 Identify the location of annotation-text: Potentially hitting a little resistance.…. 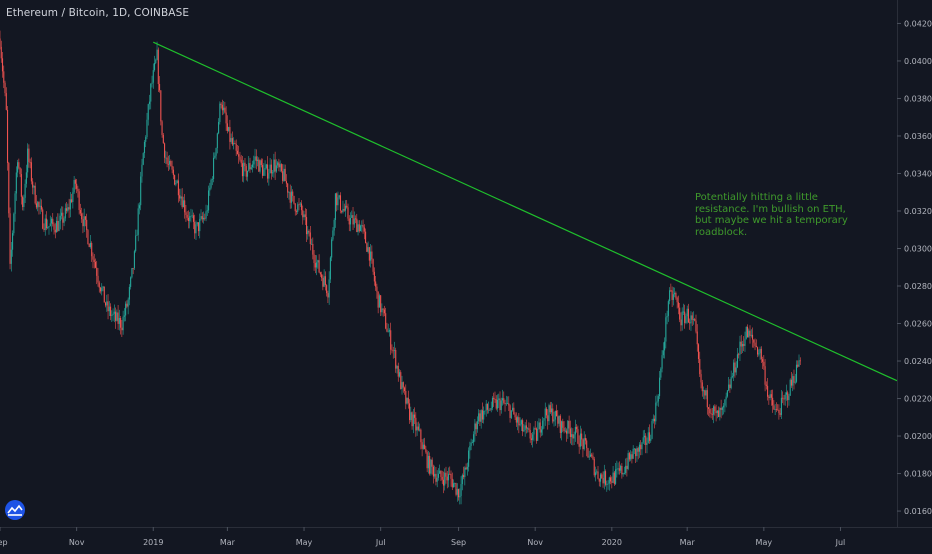
(771, 215).